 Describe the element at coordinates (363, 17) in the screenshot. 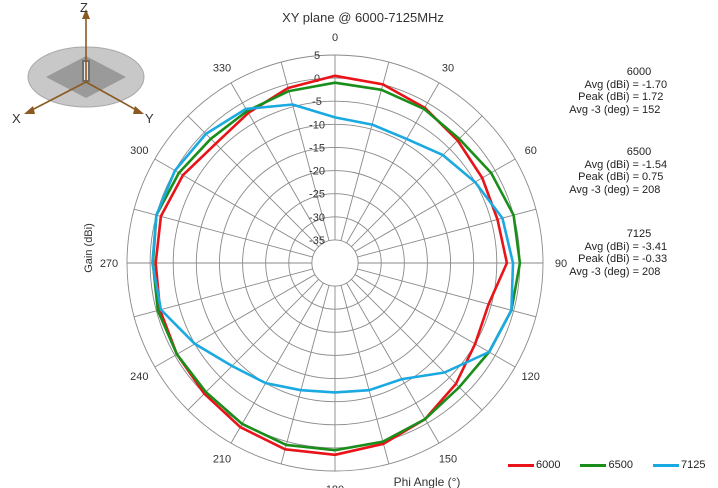

I see `chart-title: XY plane @ 6000-7125MHz` at that location.